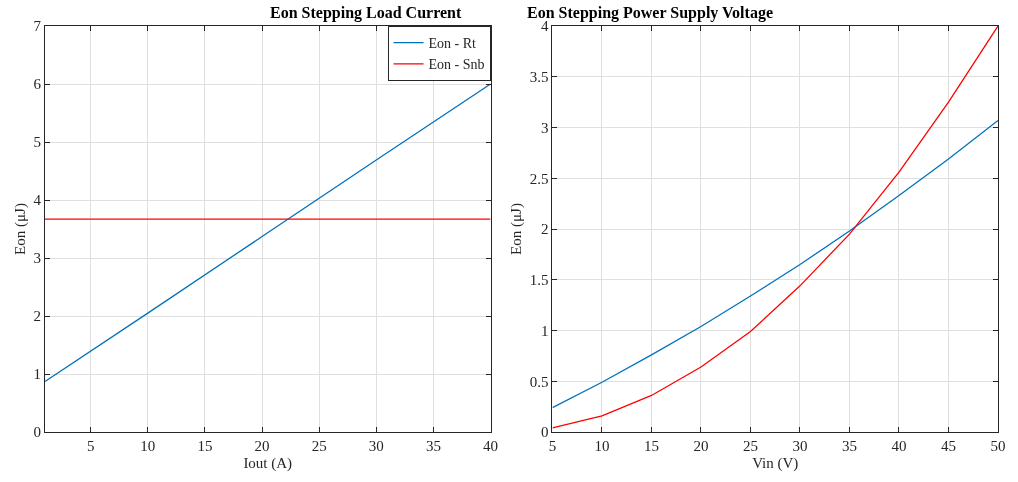 The image size is (1018, 482). I want to click on y-tick-label: 3.5, so click(539, 77).